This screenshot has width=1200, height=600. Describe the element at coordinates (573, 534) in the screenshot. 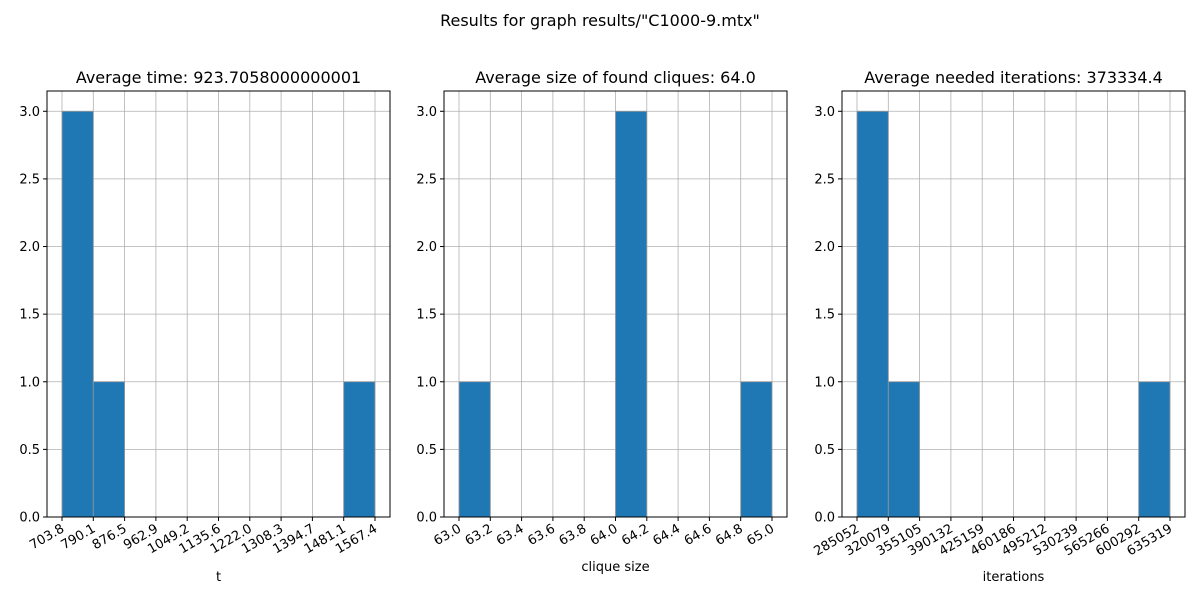

I see `x-tick-label: 63.8` at that location.